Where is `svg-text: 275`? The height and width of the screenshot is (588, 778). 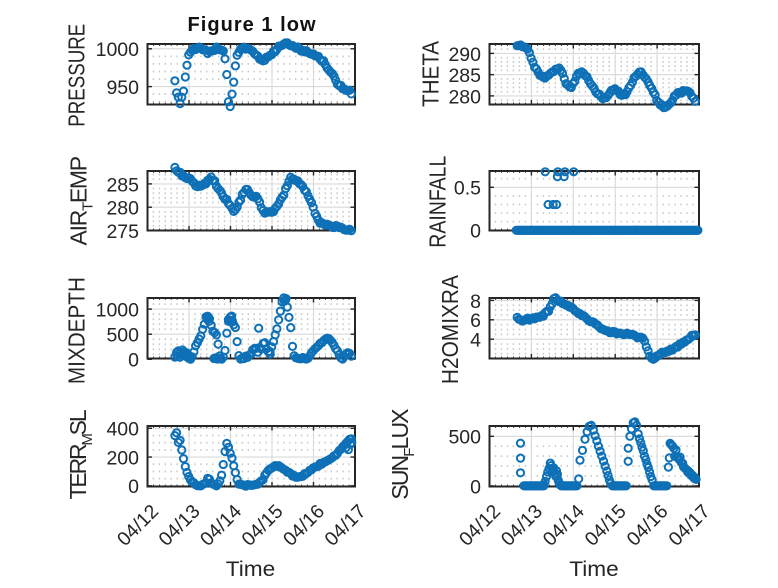
svg-text: 275 is located at coordinates (122, 232).